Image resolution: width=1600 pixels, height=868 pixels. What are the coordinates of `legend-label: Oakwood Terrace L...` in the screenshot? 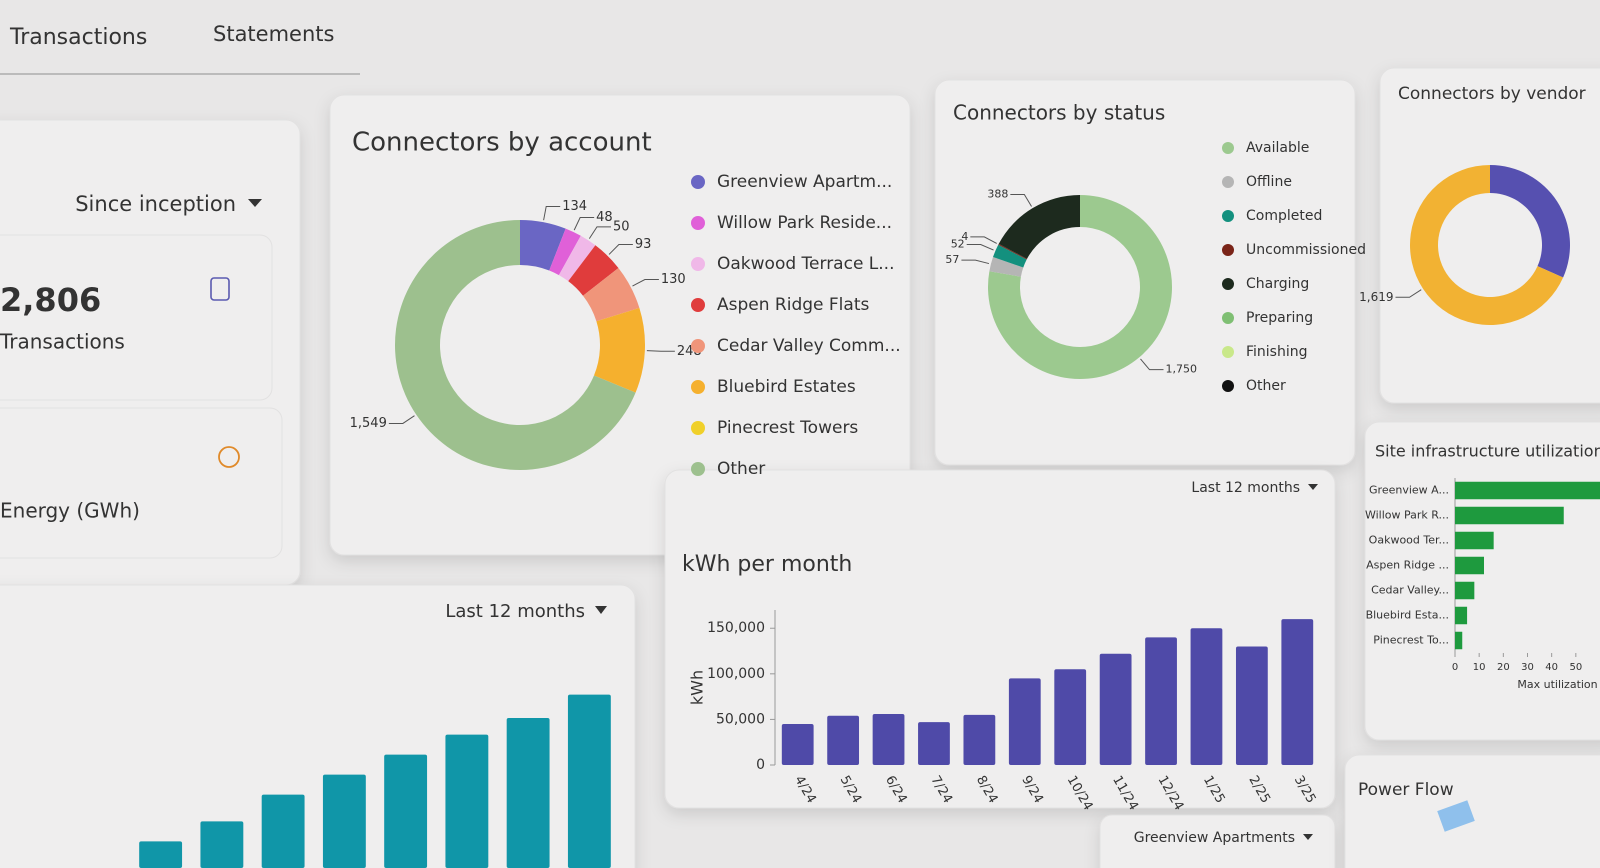 It's located at (806, 264).